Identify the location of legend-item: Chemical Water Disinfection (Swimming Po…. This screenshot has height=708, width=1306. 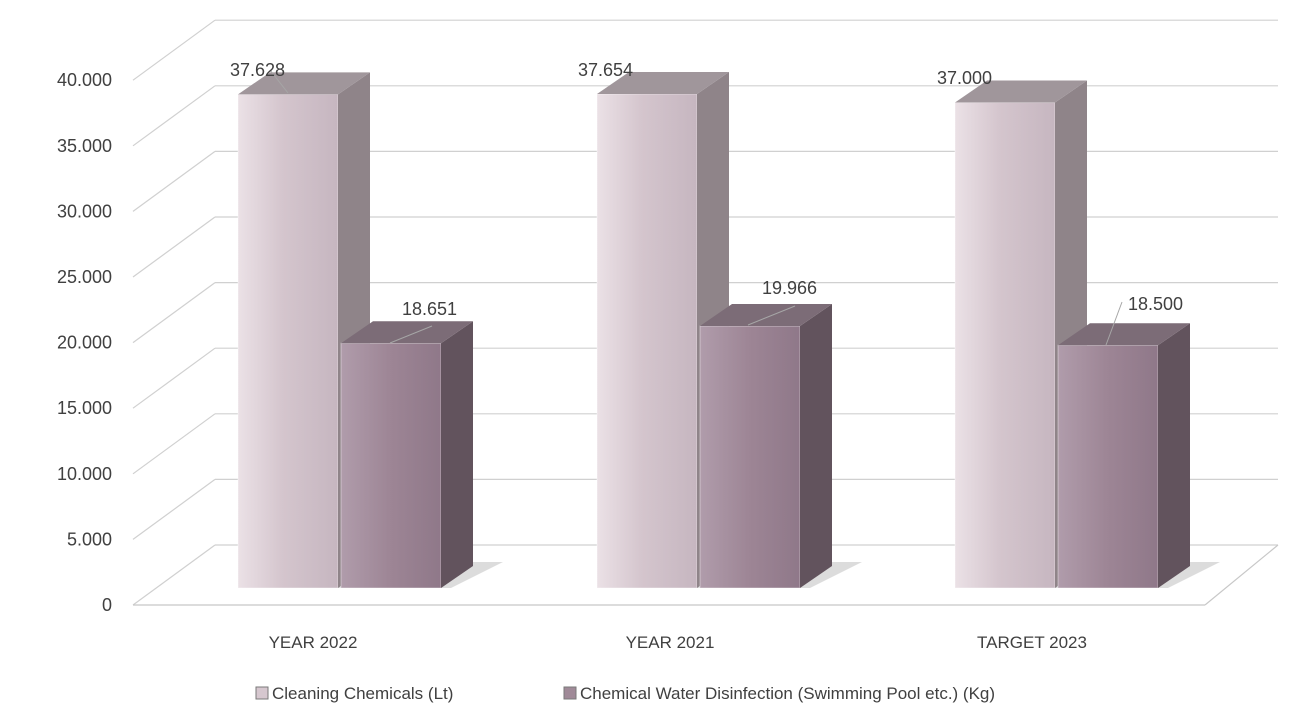
(779, 693).